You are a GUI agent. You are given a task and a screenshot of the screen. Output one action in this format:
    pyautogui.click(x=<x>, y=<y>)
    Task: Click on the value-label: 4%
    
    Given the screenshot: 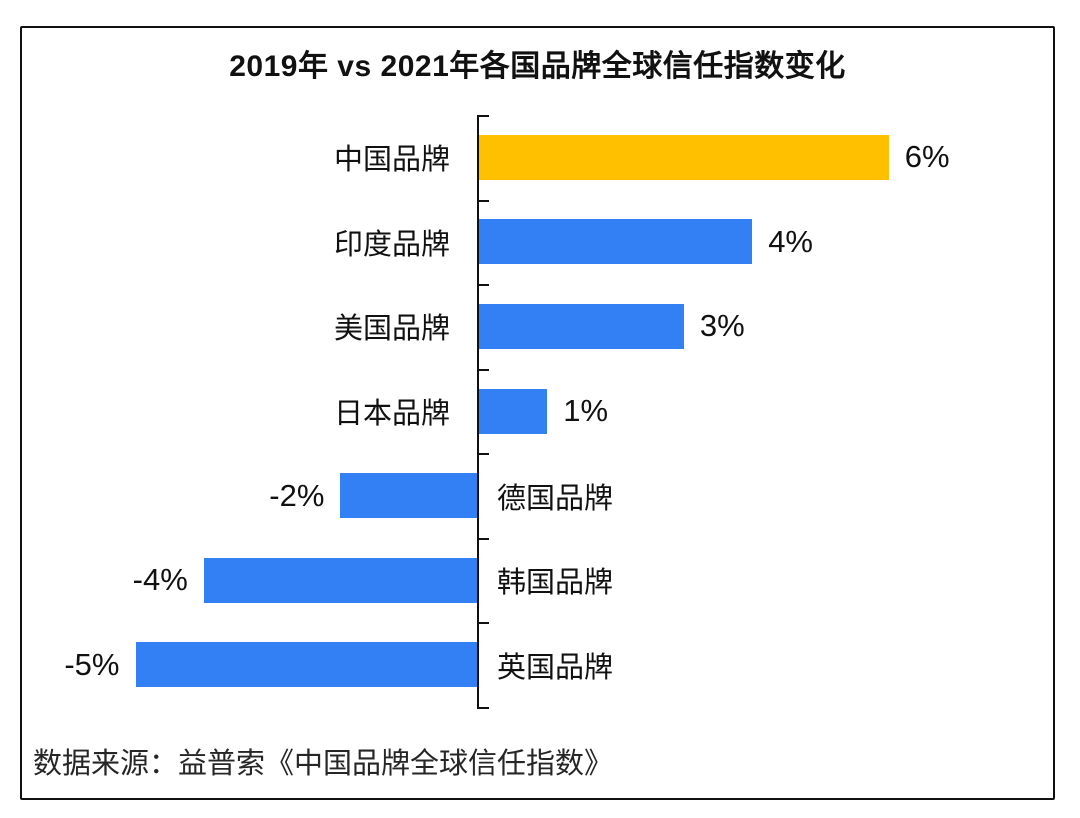 What is the action you would take?
    pyautogui.click(x=790, y=241)
    